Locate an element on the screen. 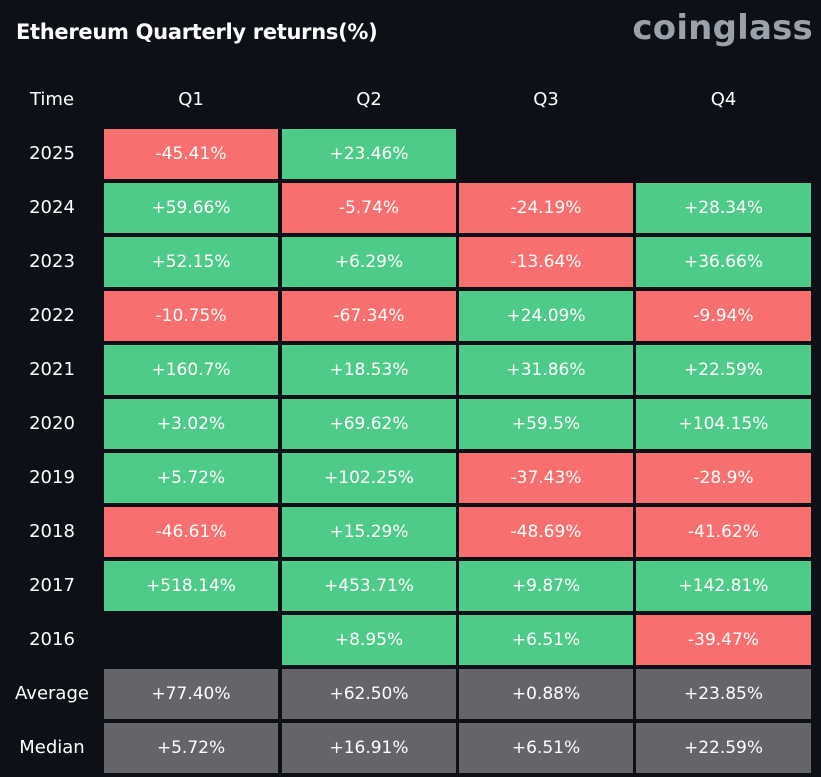 The image size is (821, 777). return-cell: +15.29% is located at coordinates (369, 532).